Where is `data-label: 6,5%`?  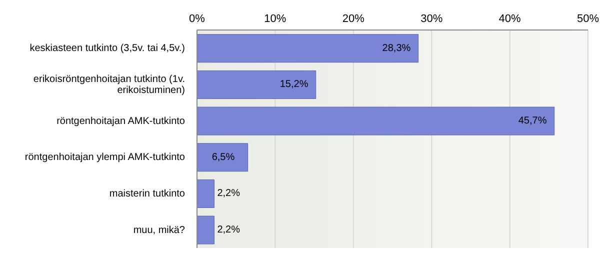
data-label: 6,5% is located at coordinates (223, 157).